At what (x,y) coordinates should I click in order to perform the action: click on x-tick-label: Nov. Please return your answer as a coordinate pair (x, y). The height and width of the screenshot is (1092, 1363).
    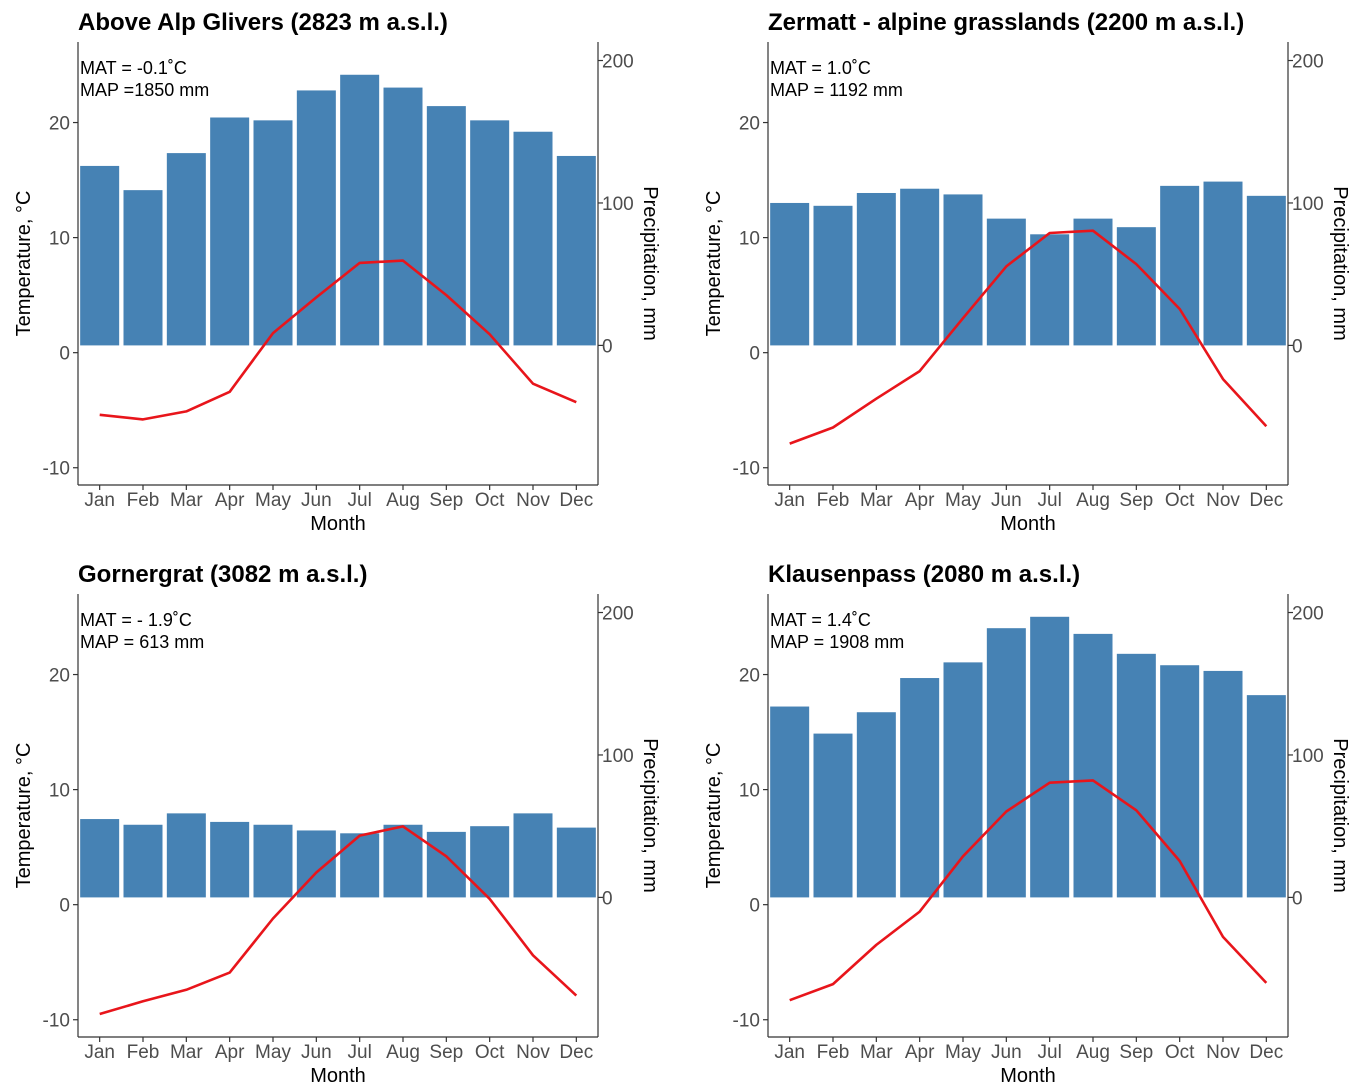
    Looking at the image, I should click on (1223, 1052).